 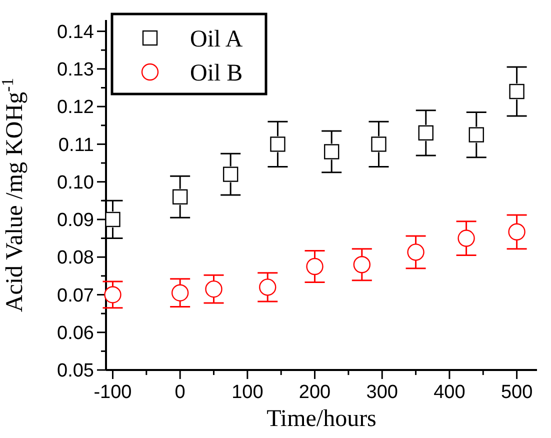 What do you see at coordinates (382, 392) in the screenshot?
I see `x-tick-label: 300` at bounding box center [382, 392].